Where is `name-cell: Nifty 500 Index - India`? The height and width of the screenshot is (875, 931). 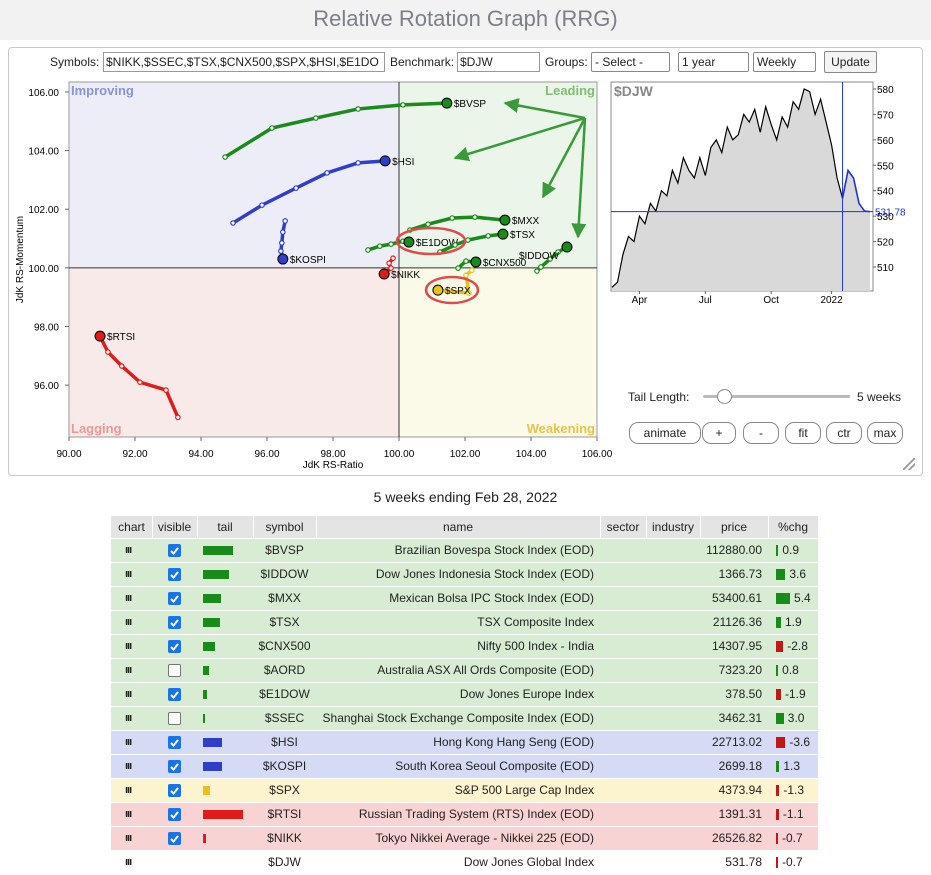
name-cell: Nifty 500 Index - India is located at coordinates (535, 646).